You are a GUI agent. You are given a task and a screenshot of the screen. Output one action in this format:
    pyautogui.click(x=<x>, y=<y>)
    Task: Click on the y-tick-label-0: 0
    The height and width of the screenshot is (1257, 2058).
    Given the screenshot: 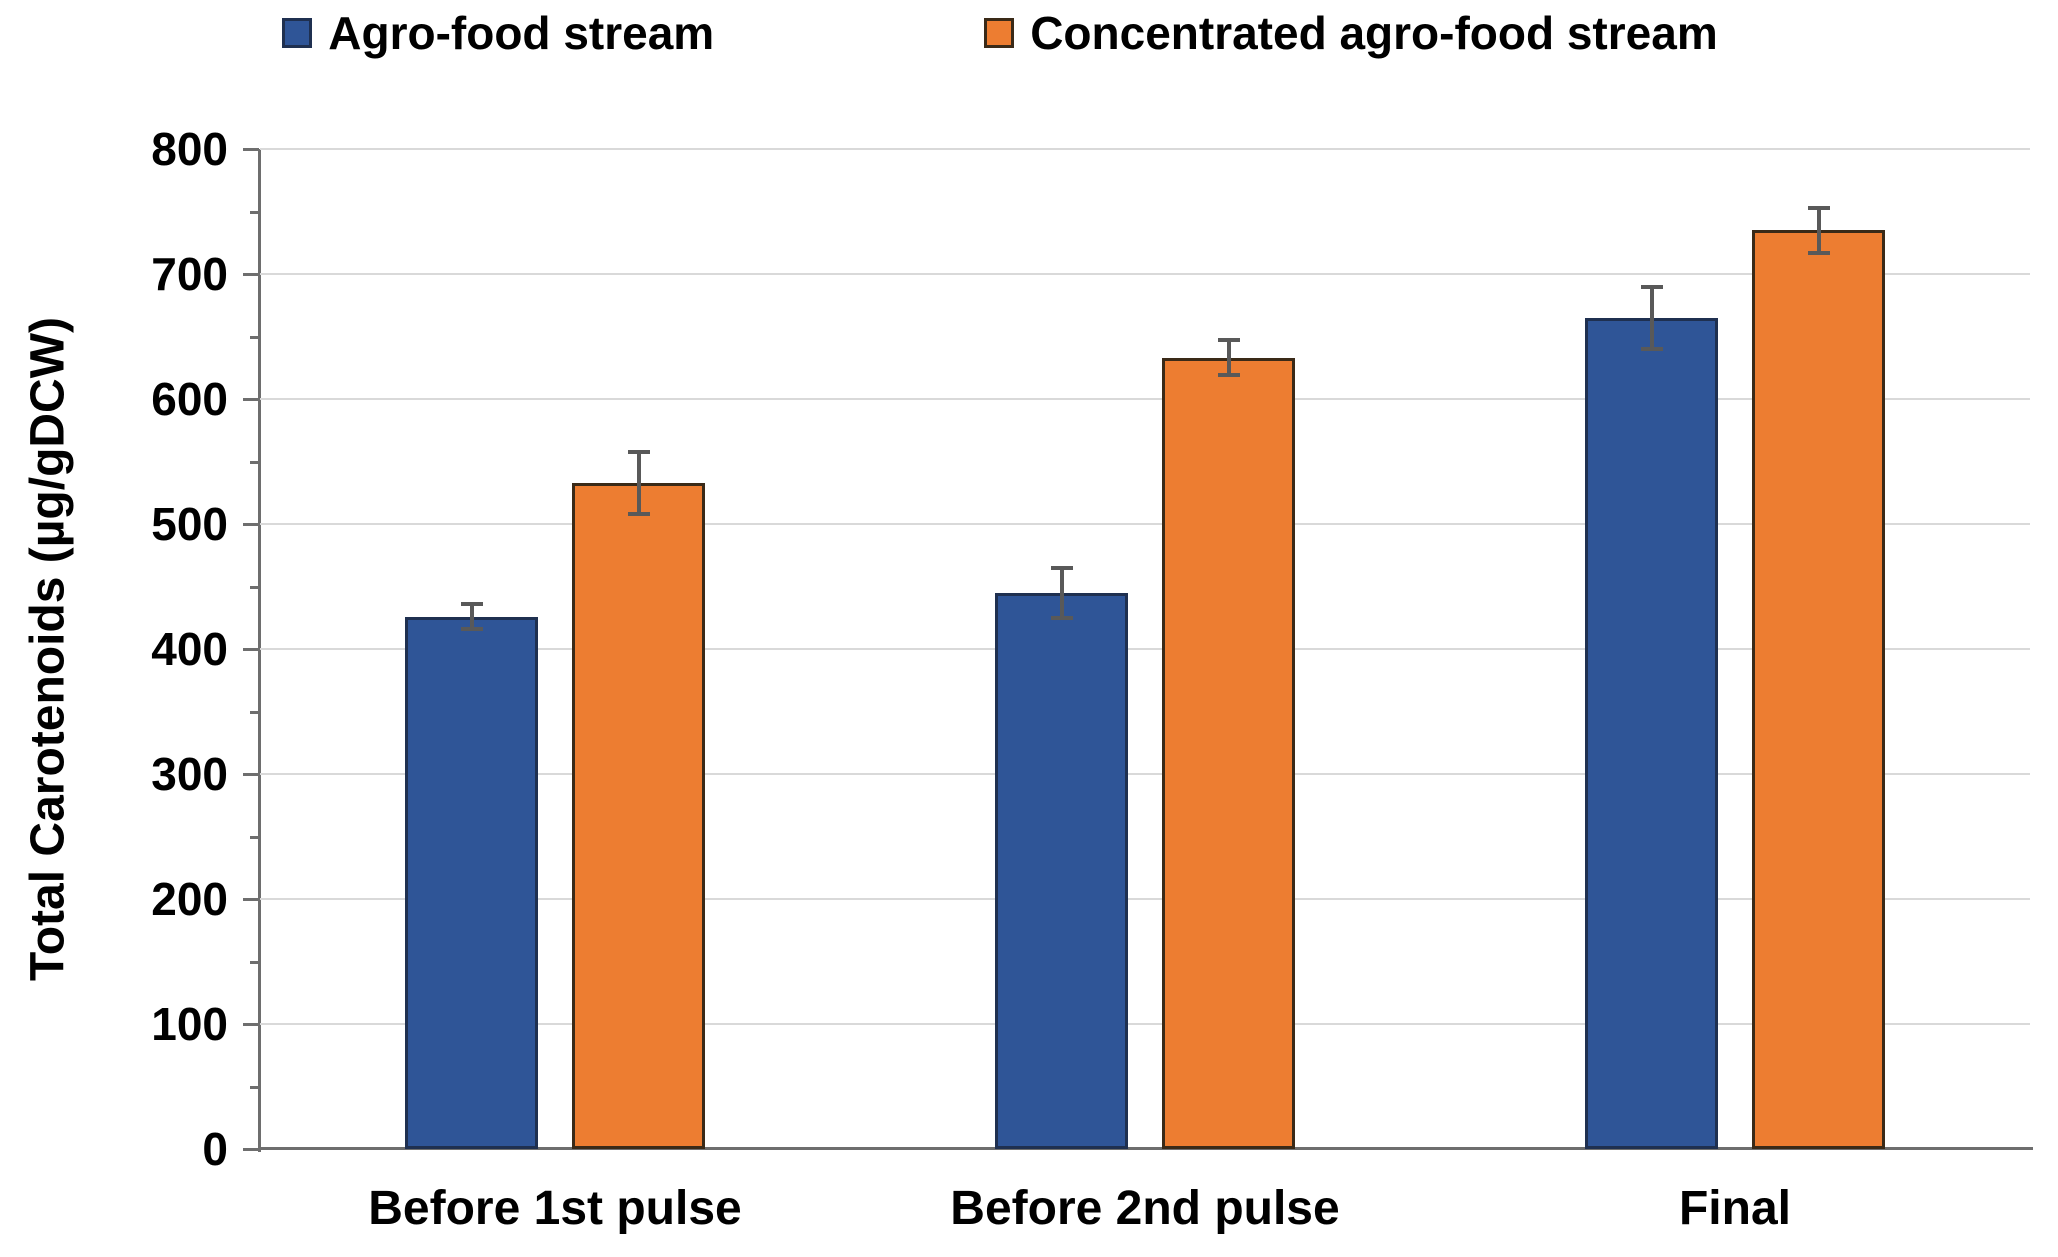 What is the action you would take?
    pyautogui.click(x=215, y=1149)
    